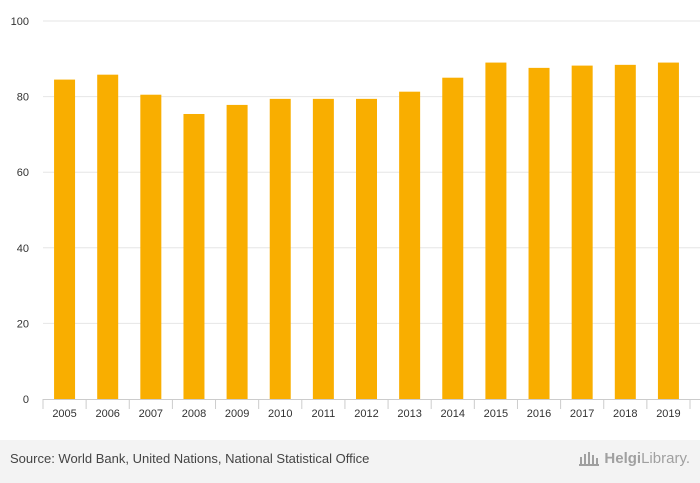 This screenshot has height=483, width=700. What do you see at coordinates (496, 231) in the screenshot?
I see `bar-2015` at bounding box center [496, 231].